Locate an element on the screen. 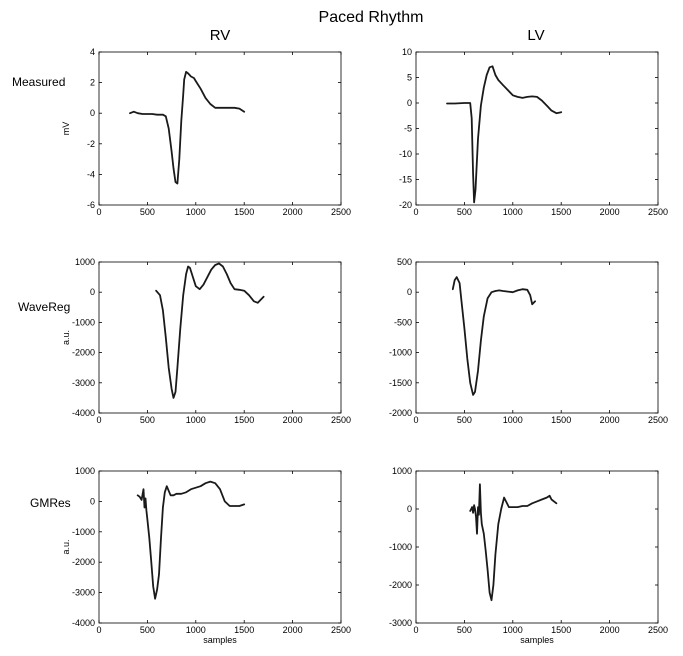  row-label-gmres: GMRes is located at coordinates (50, 503).